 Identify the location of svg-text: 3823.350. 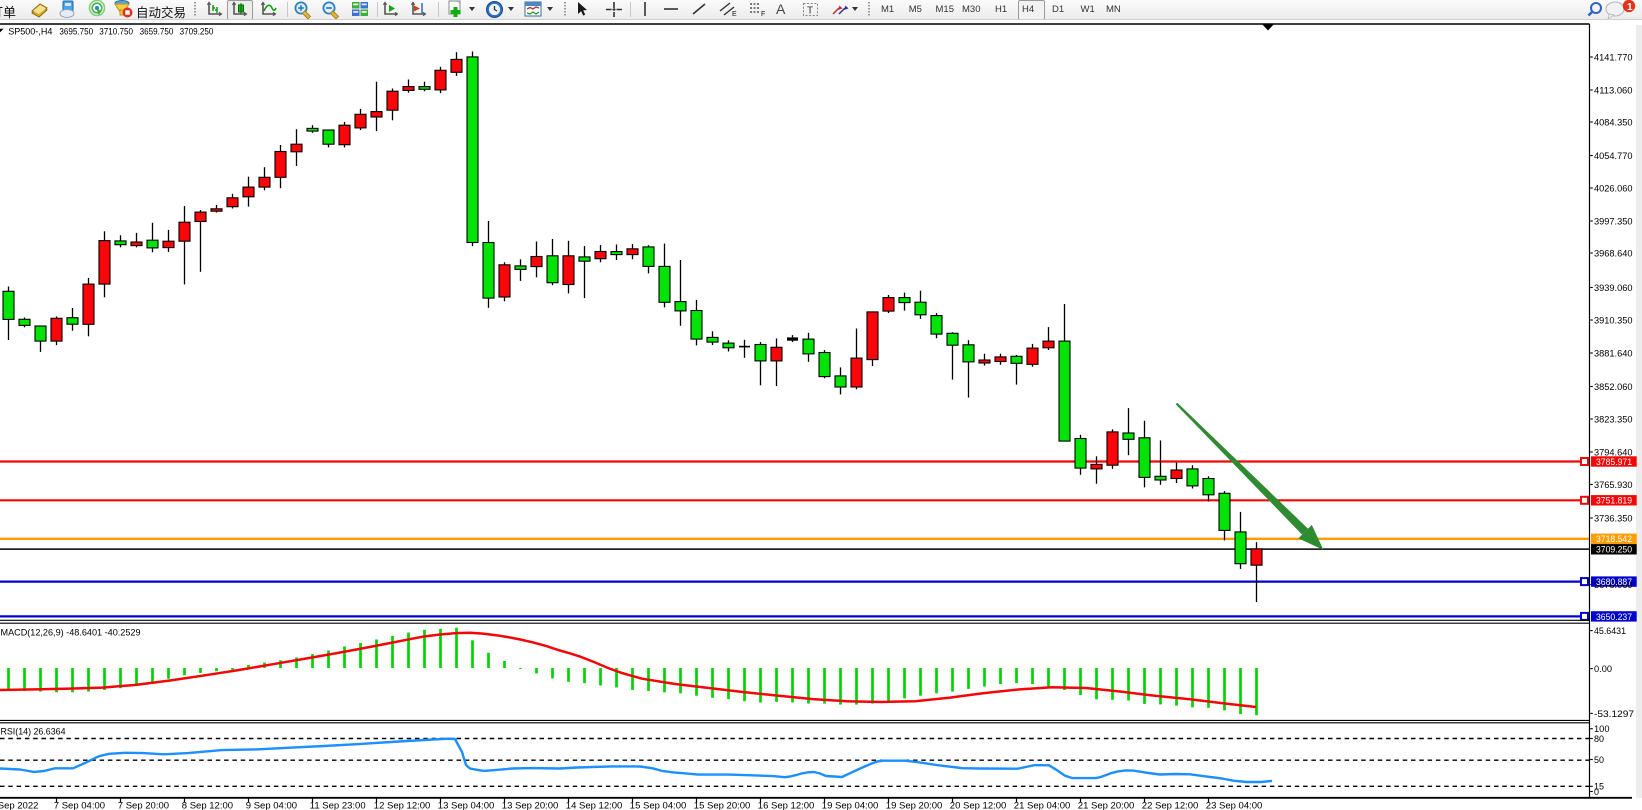
(1613, 419).